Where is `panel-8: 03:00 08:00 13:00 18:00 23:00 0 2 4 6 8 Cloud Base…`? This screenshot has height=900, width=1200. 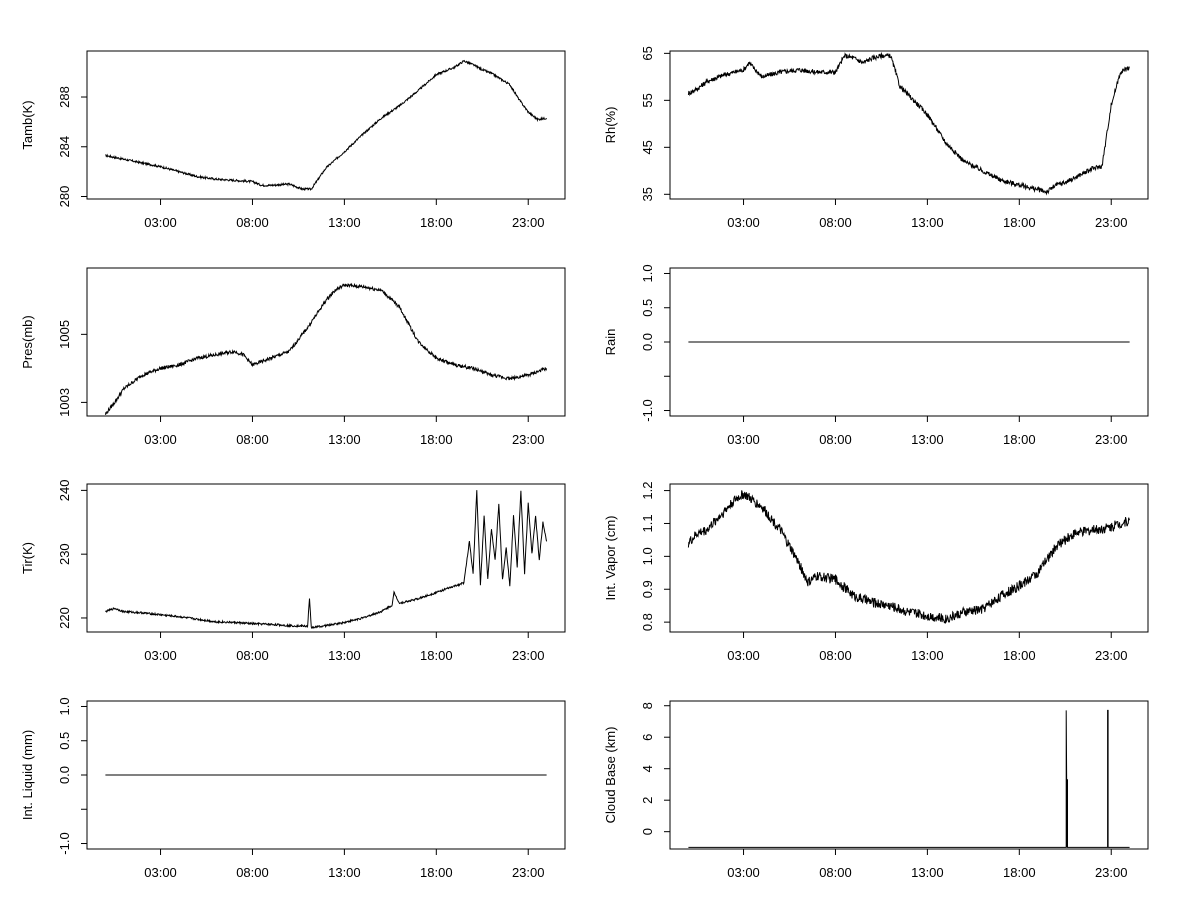
panel-8: 03:00 08:00 13:00 18:00 23:00 0 2 4 6 8 Cloud Base… is located at coordinates (876, 790).